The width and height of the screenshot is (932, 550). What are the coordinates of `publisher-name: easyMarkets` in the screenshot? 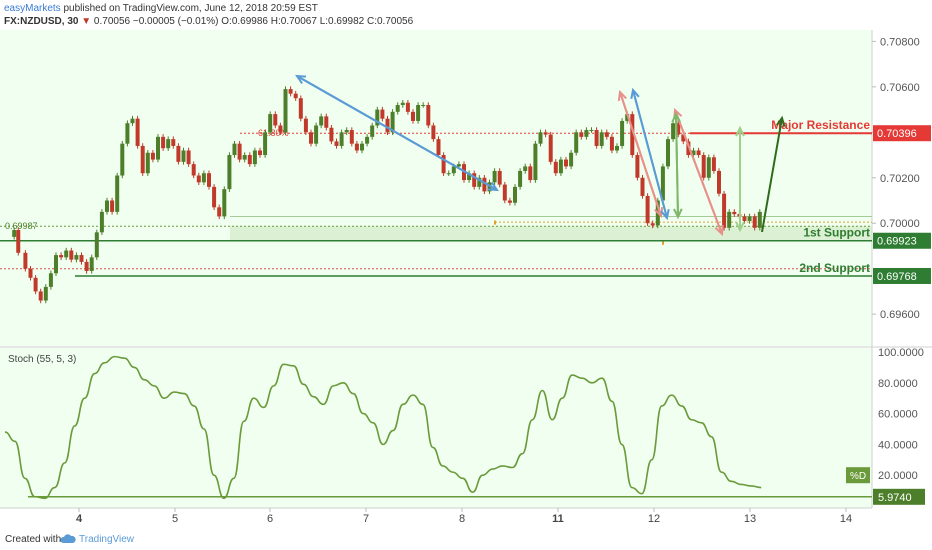 It's located at (32, 8).